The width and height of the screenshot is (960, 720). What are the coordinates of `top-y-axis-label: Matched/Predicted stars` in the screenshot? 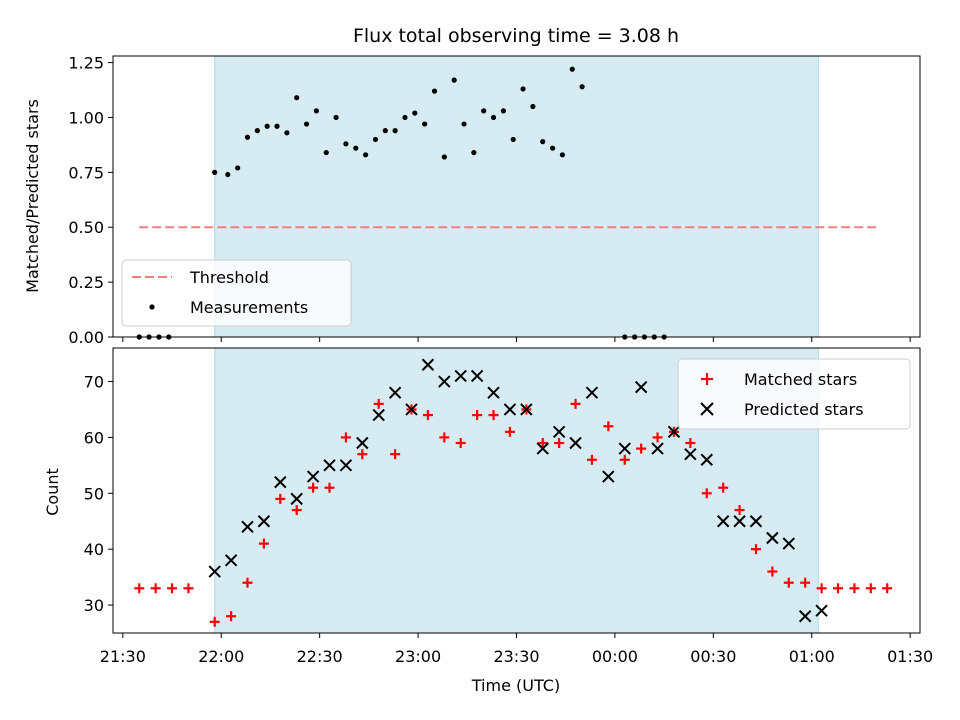 It's located at (32, 196).